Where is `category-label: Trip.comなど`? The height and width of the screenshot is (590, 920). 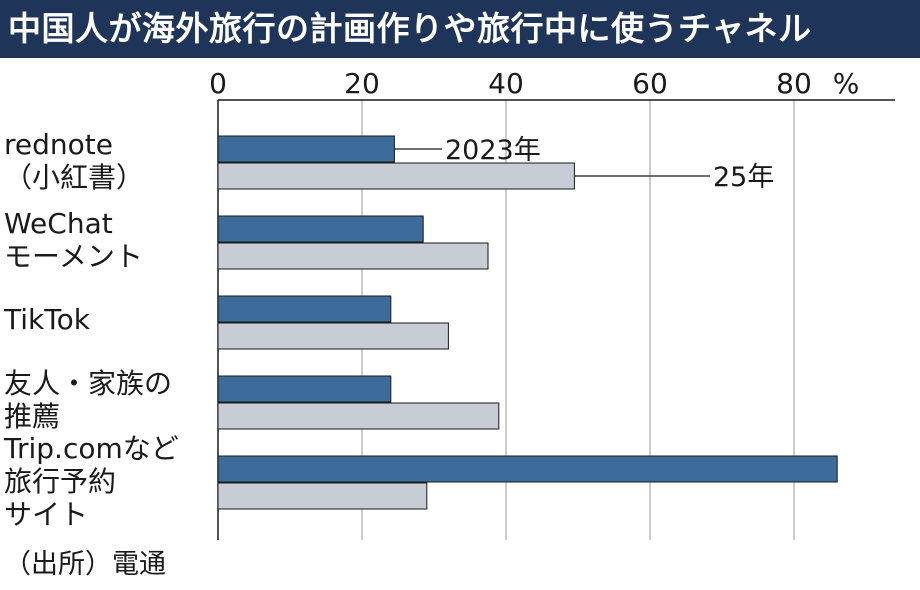
category-label: Trip.comなど is located at coordinates (91, 448).